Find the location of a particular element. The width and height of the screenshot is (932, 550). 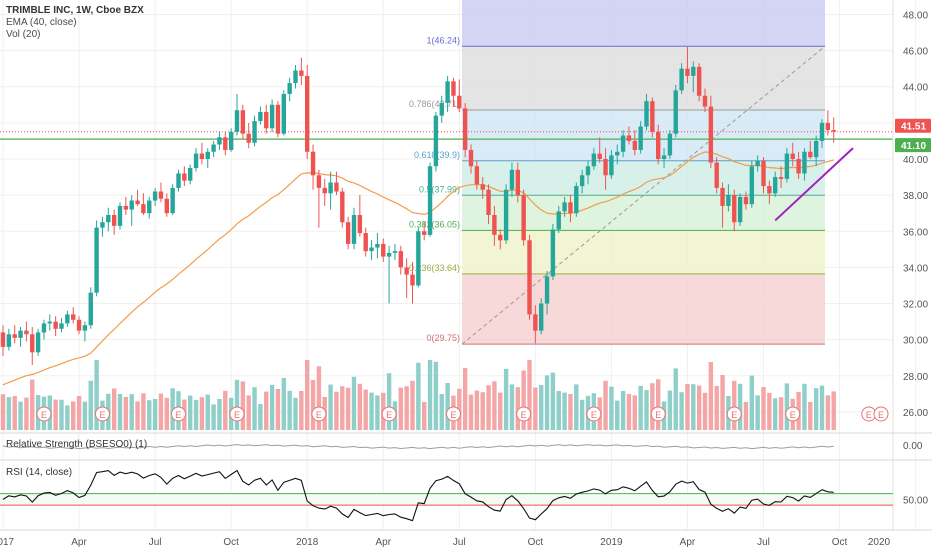

symbol-title: TRIMBLE INC, 1W, Cboe BZX is located at coordinates (75, 10).